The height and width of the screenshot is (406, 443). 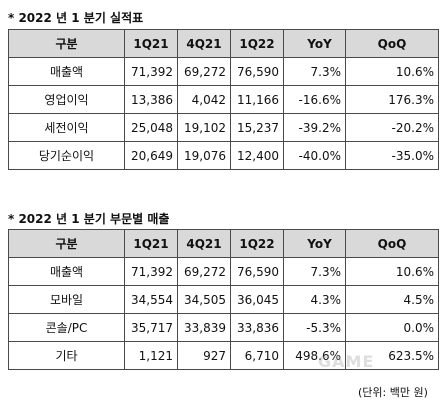 I want to click on cell-value: 34,554, so click(x=151, y=299).